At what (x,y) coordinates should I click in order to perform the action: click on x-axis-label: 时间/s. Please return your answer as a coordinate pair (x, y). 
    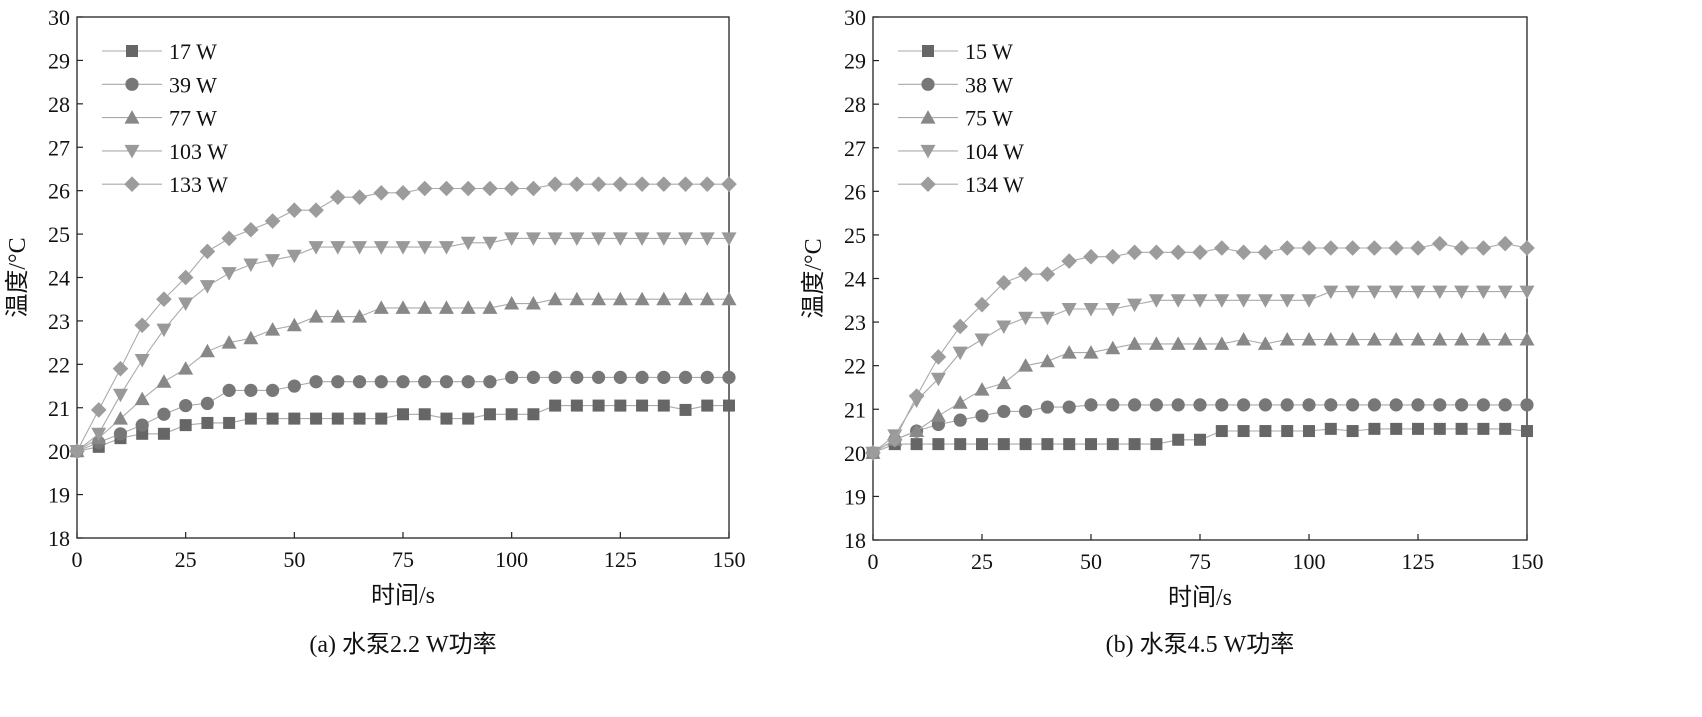
    Looking at the image, I should click on (403, 595).